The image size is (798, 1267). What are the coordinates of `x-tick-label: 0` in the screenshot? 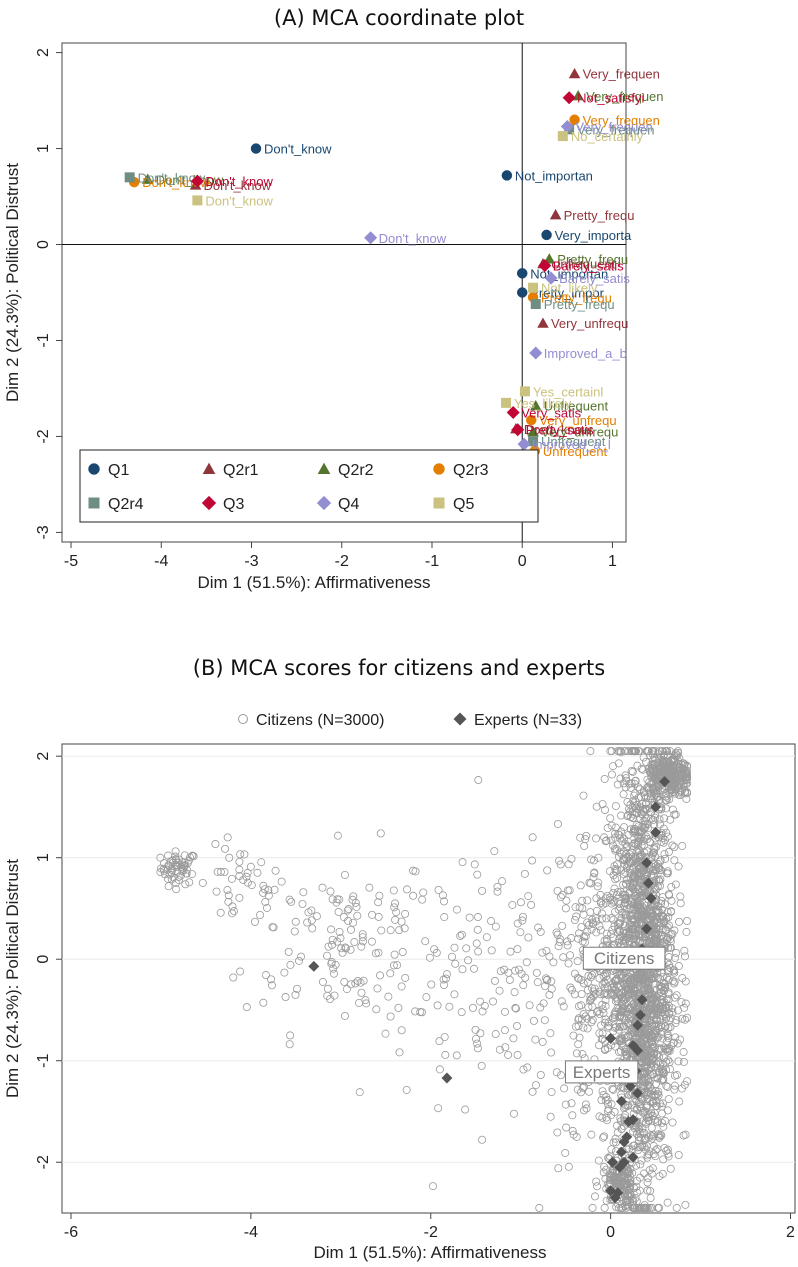 It's located at (522, 561).